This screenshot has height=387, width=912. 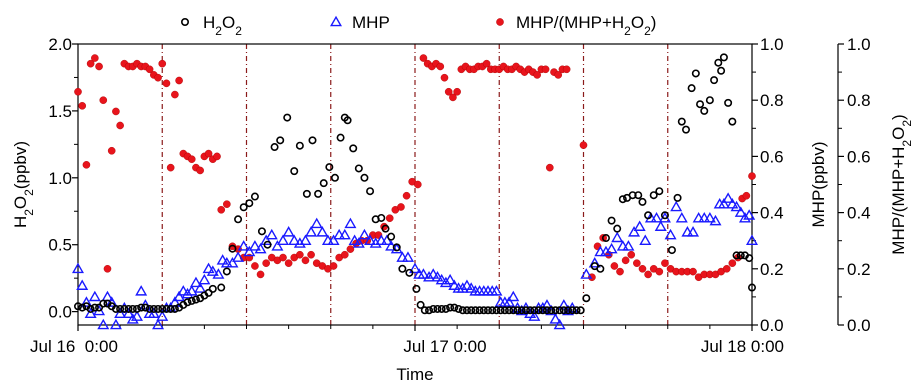 I want to click on y-right2-tick-label-5: 1.0, so click(x=859, y=44).